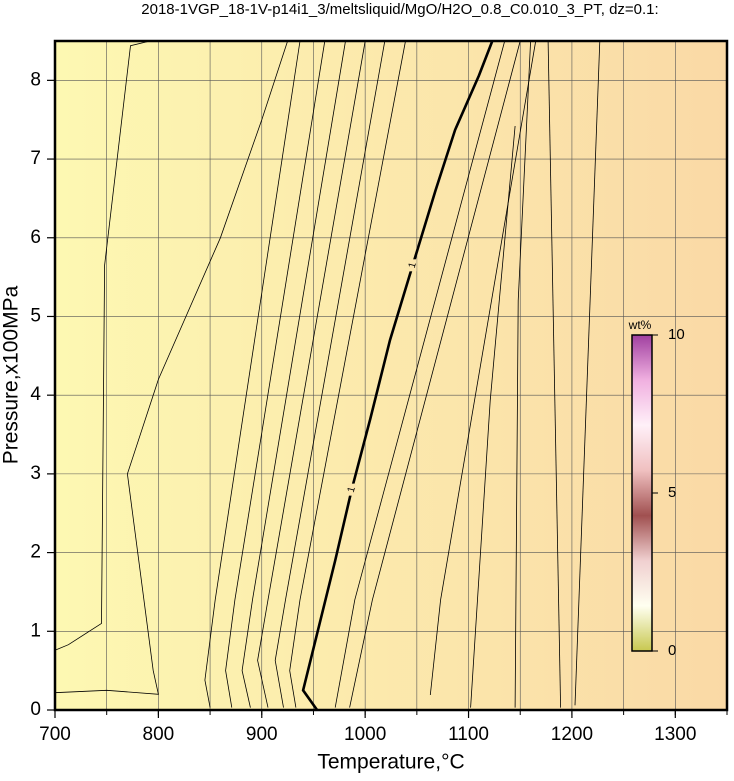 Image resolution: width=734 pixels, height=781 pixels. I want to click on x-tick-label: 1100, so click(468, 734).